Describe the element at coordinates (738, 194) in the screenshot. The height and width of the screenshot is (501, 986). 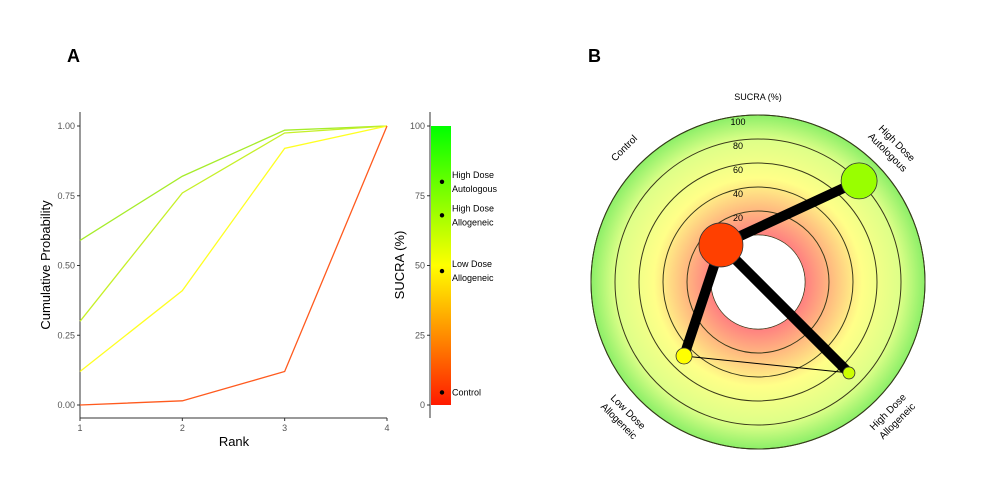
I see `ring-label: 40` at that location.